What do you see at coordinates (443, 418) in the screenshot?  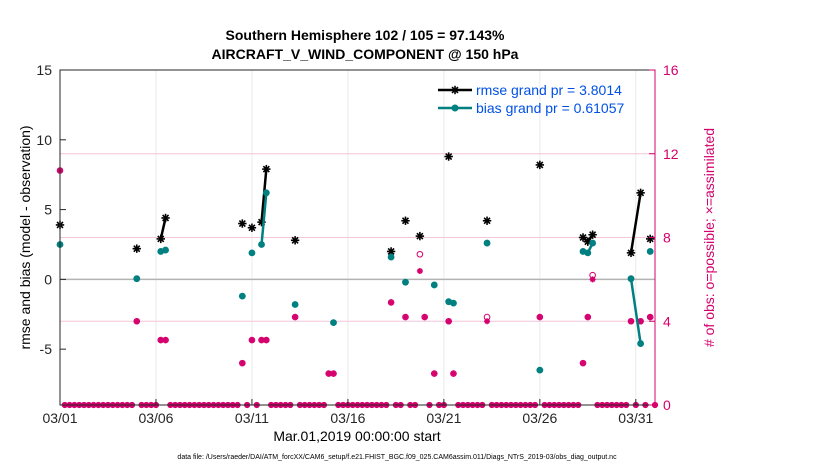 I see `x-tick-label: 03/21` at bounding box center [443, 418].